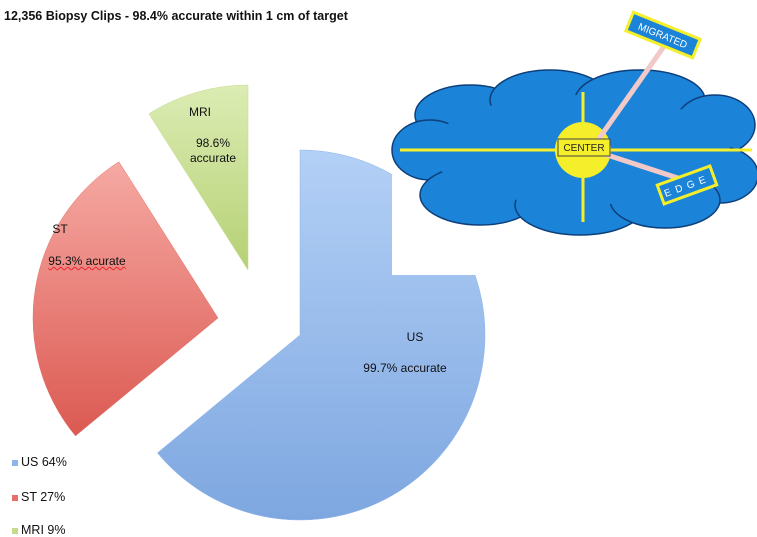  I want to click on center-label: CENTER, so click(583, 148).